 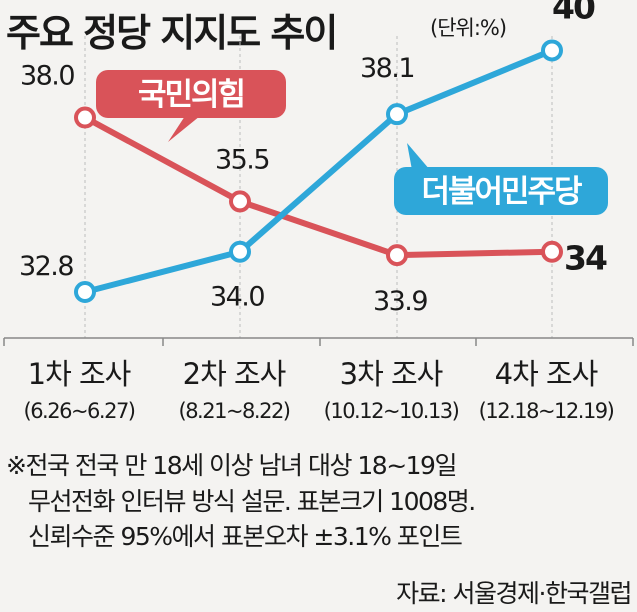 What do you see at coordinates (252, 501) in the screenshot?
I see `footnote-line-2: 무선전화 인터뷰 방식 설문. 표본크기 1008명.` at bounding box center [252, 501].